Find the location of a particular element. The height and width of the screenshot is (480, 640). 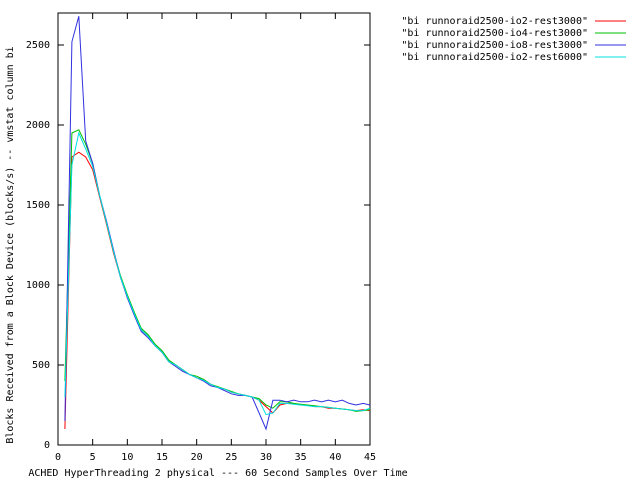

x-tick-label: 15 is located at coordinates (162, 457).